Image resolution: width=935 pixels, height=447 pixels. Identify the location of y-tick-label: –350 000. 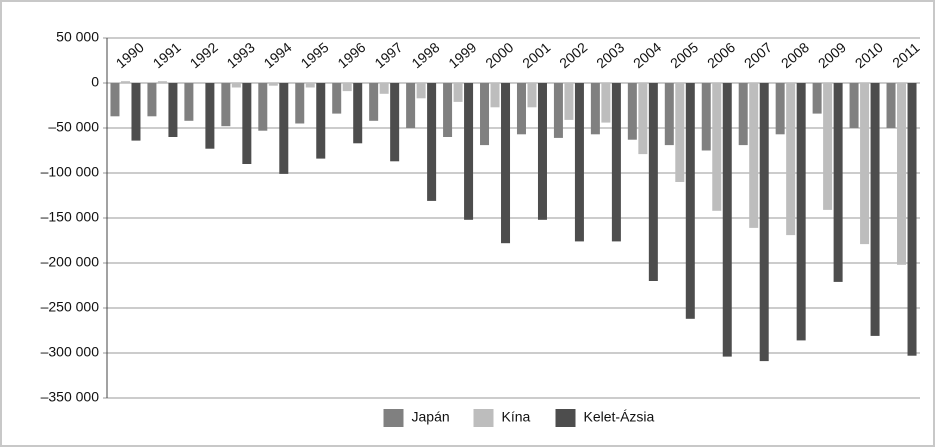
(70, 397).